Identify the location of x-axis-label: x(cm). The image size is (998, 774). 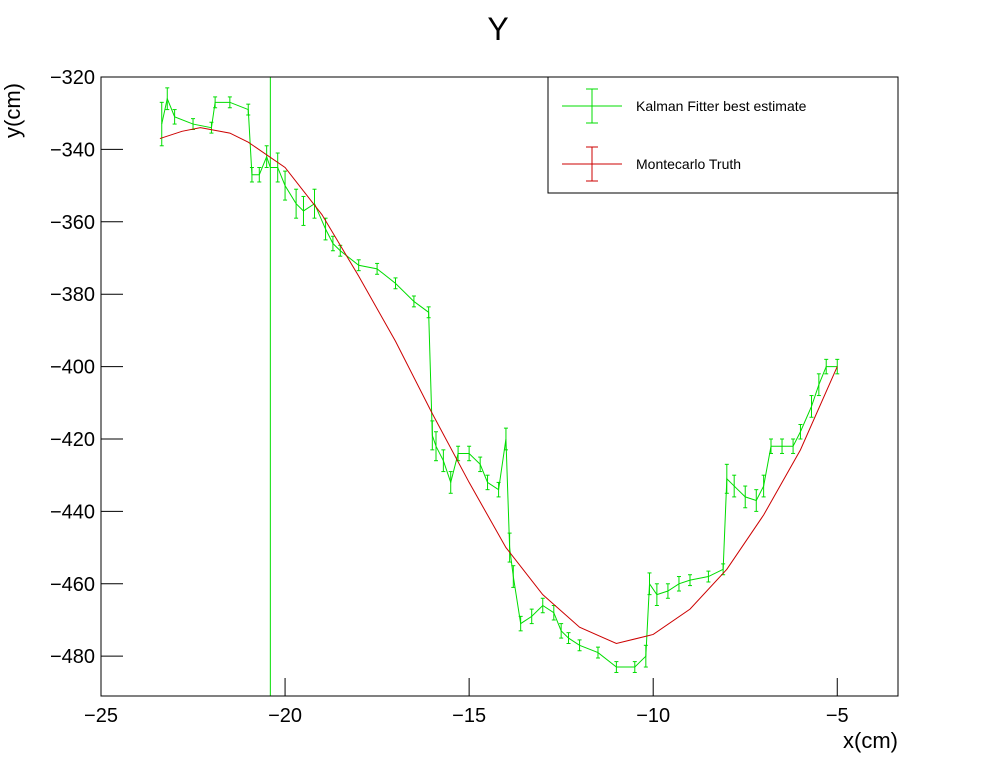
(870, 740).